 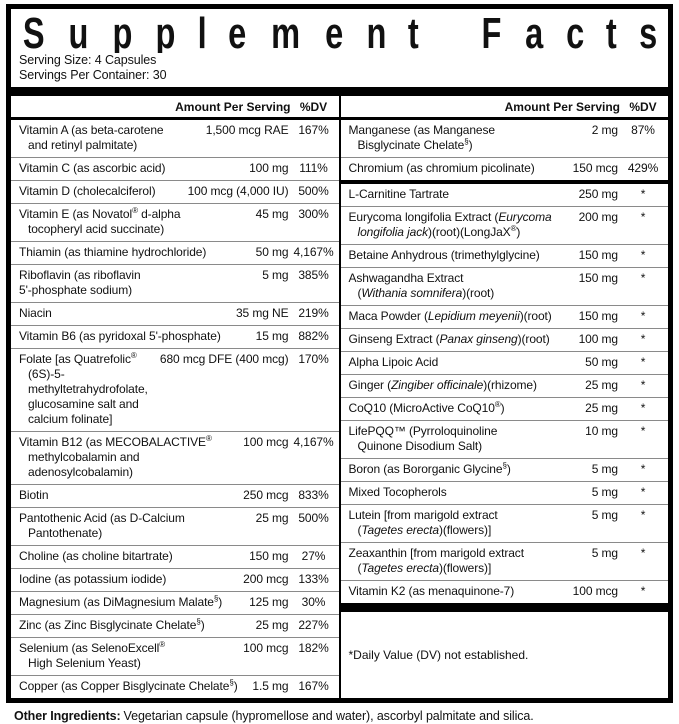 What do you see at coordinates (643, 130) in the screenshot?
I see `dv-value: 87%` at bounding box center [643, 130].